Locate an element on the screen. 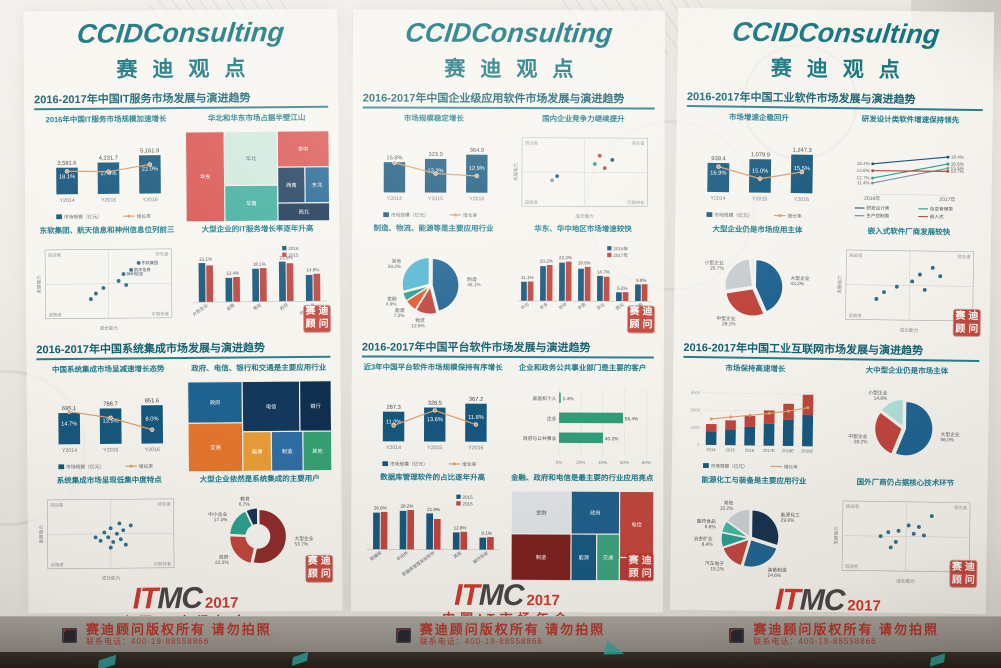 This screenshot has width=1001, height=668. svg-text: 18.1% is located at coordinates (67, 177).